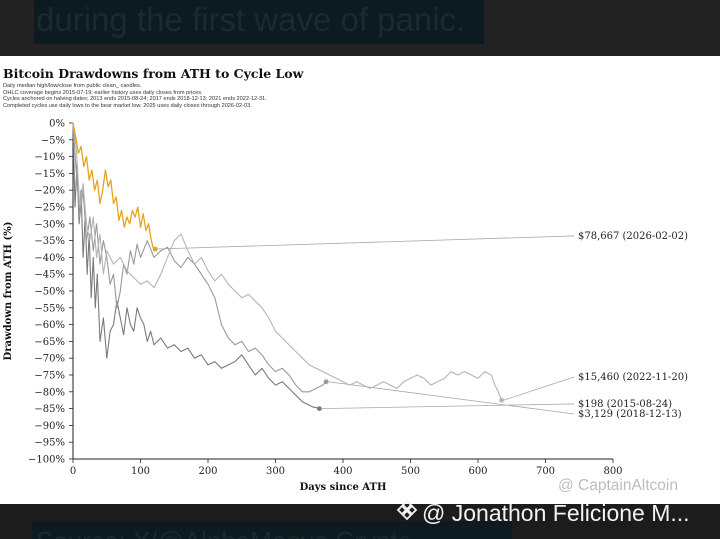  Describe the element at coordinates (477, 471) in the screenshot. I see `x-tick-label: 600` at that location.